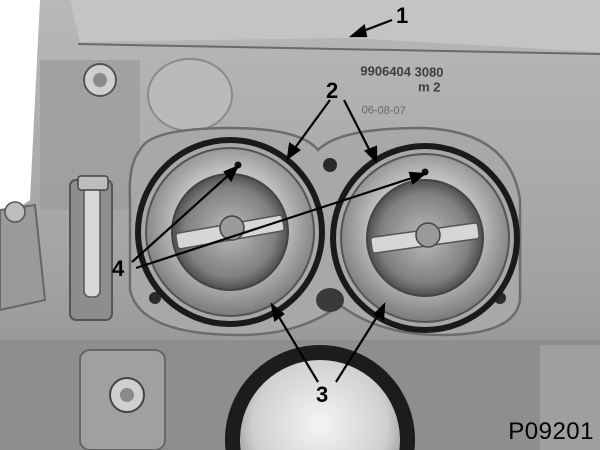 The image size is (600, 450). I want to click on seal-ring-right, so click(425, 238).